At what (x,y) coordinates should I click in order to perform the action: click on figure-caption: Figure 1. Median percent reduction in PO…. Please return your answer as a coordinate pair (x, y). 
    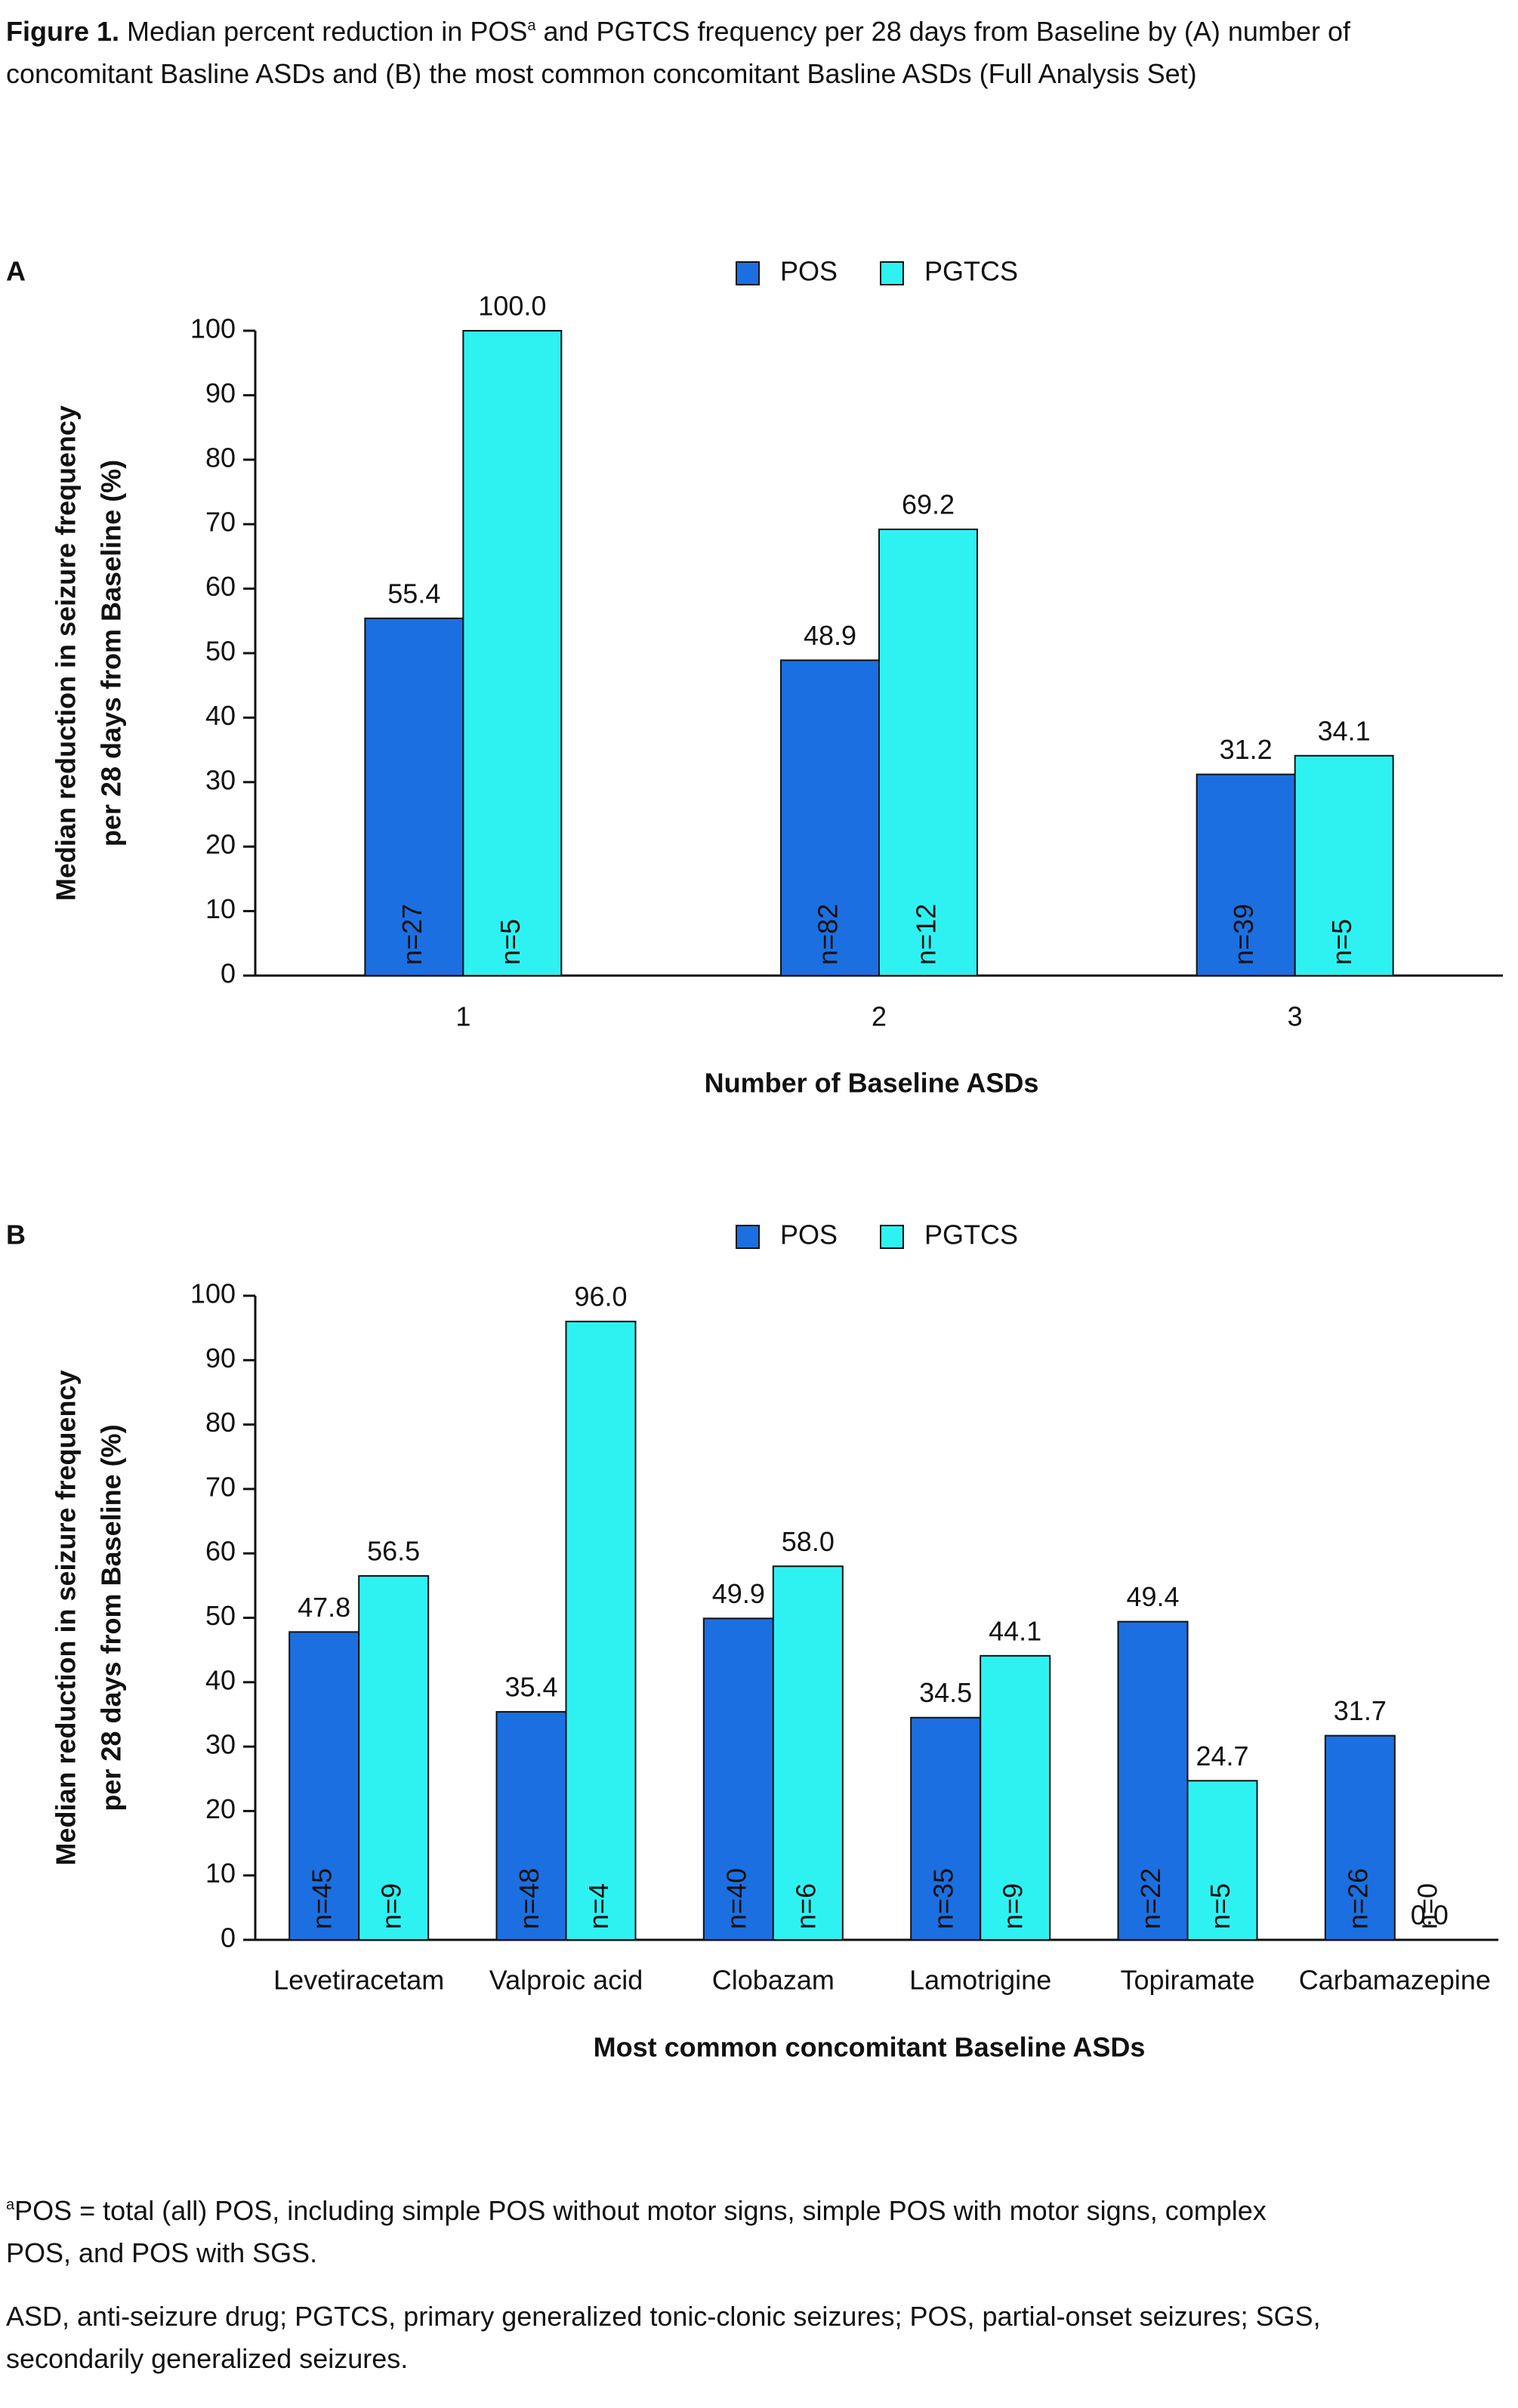
    Looking at the image, I should click on (731, 53).